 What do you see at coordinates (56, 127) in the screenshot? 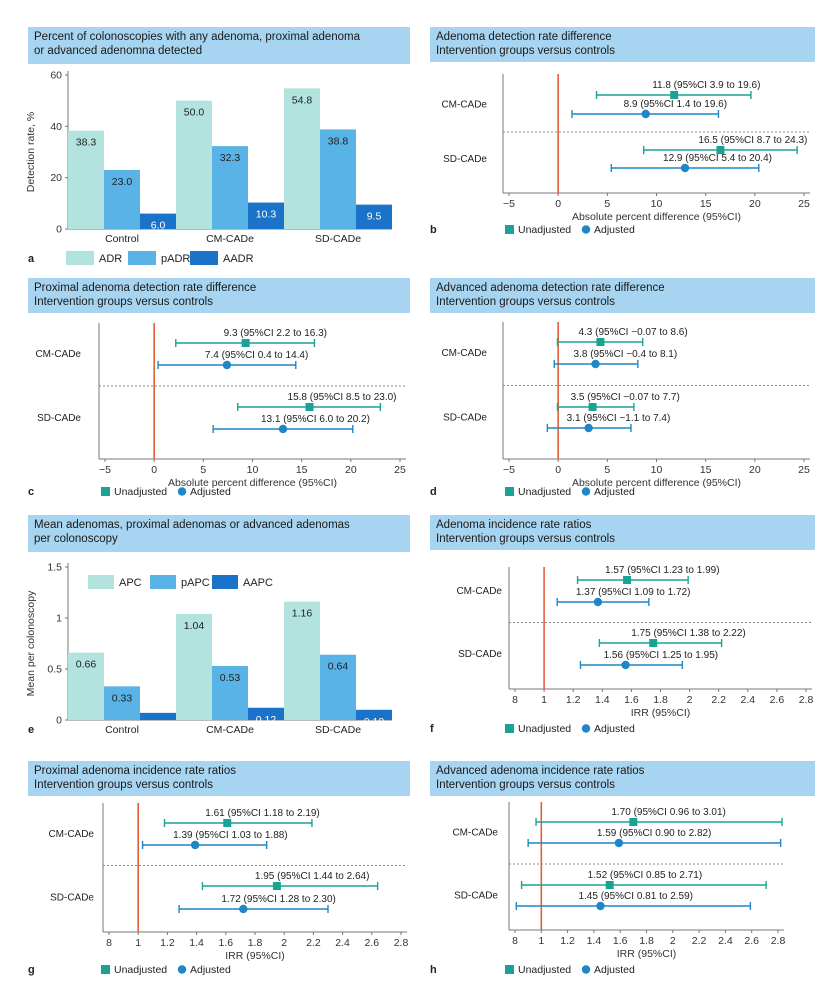
I see `y-tick-label: 40` at bounding box center [56, 127].